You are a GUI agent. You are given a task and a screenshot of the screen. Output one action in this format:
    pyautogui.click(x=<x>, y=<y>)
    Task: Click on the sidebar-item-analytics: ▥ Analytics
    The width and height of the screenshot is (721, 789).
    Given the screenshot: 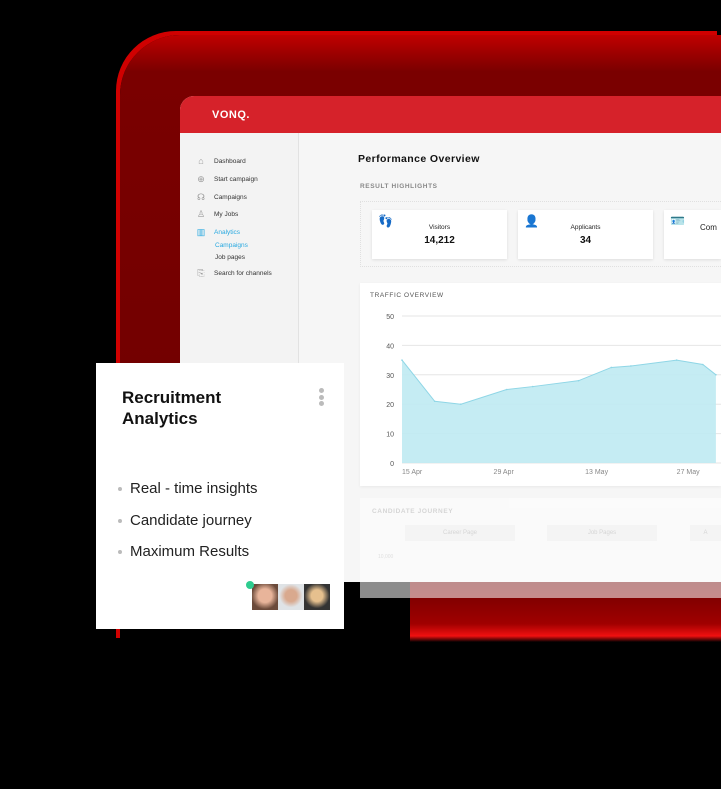 What is the action you would take?
    pyautogui.click(x=218, y=232)
    